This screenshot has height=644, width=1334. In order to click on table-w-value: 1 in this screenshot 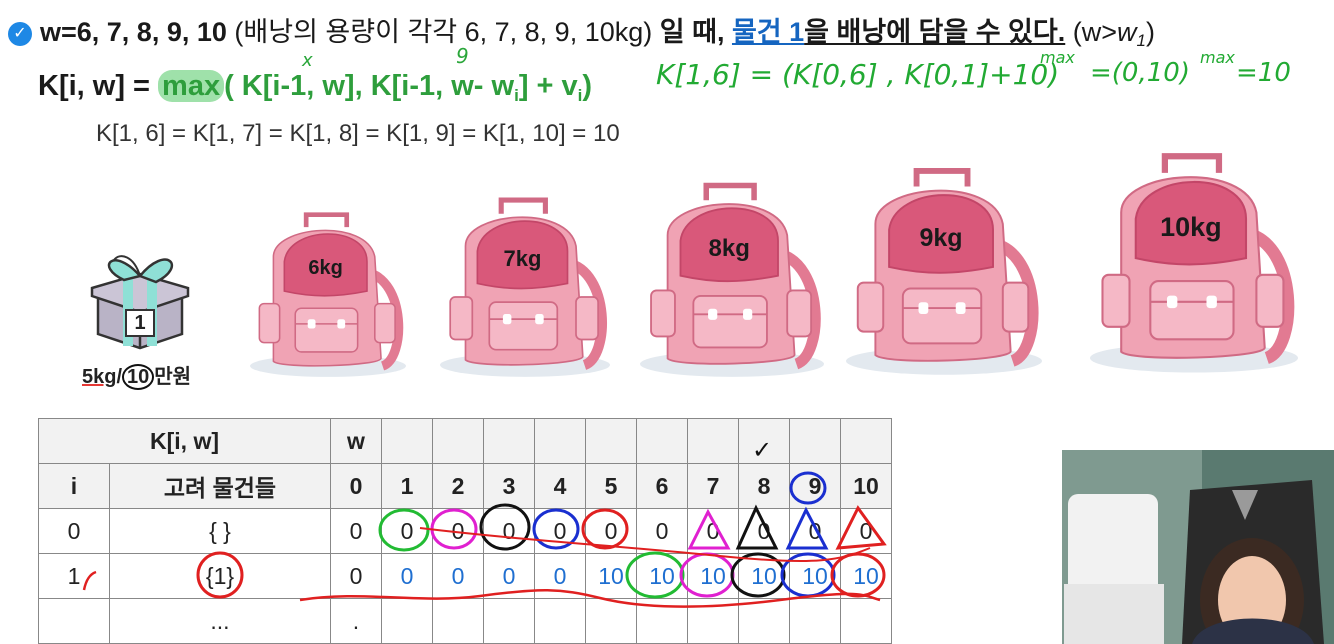, I will do `click(407, 486)`.